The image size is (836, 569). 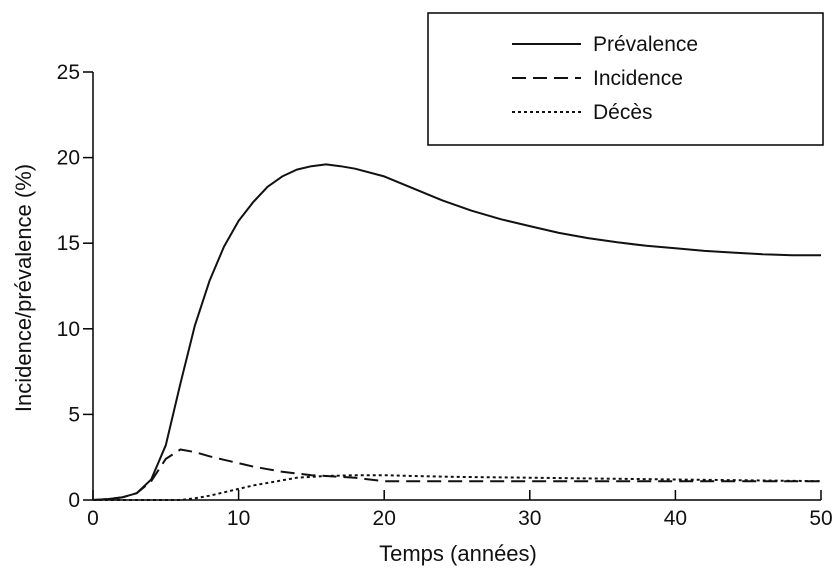 What do you see at coordinates (638, 78) in the screenshot?
I see `legend-label: Incidence` at bounding box center [638, 78].